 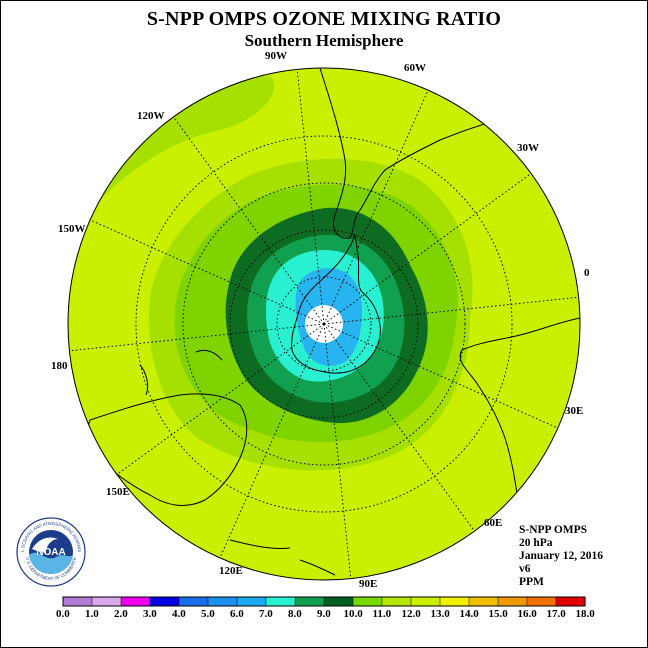 I want to click on coast-south-america, so click(x=409, y=153).